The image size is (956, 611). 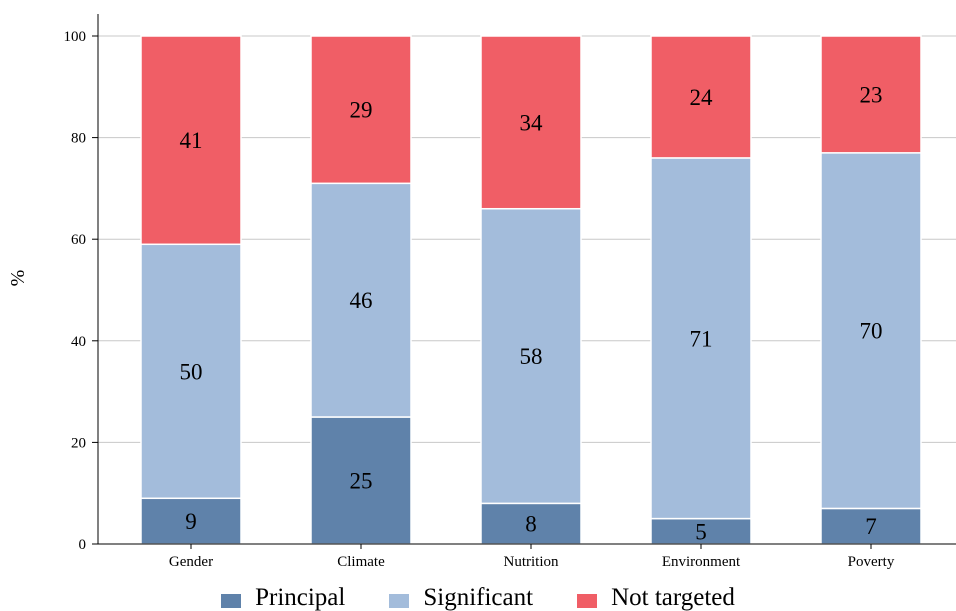 I want to click on data-label: 8, so click(x=531, y=524).